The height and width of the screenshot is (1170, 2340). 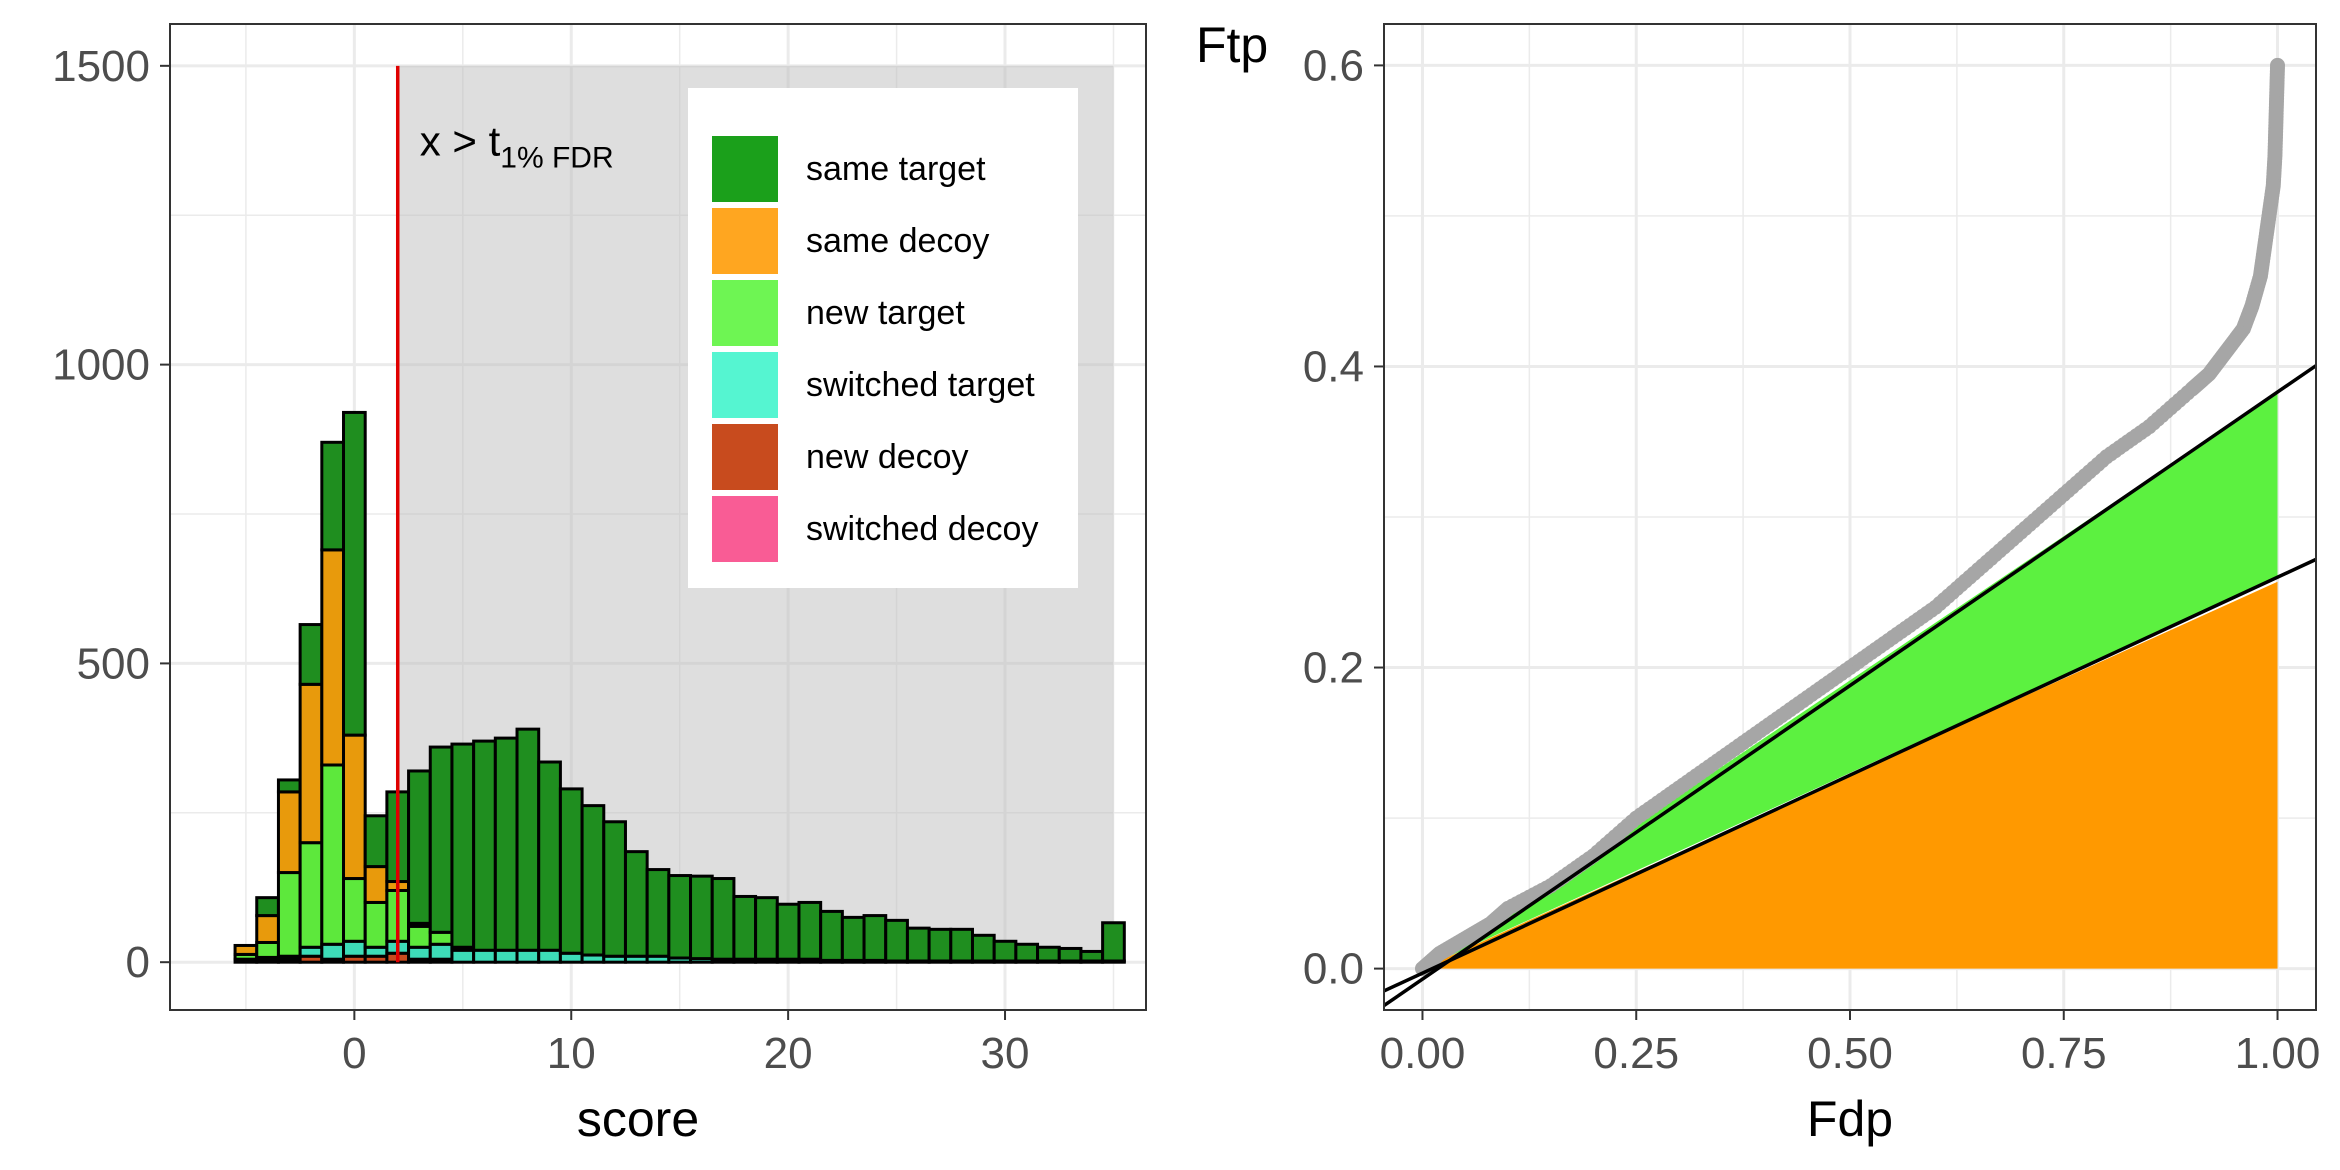 I want to click on threshold-annotation-base: x > t, so click(x=460, y=140).